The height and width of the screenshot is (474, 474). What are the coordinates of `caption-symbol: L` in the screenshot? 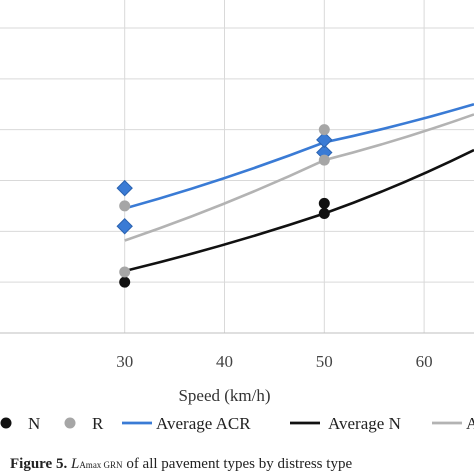 It's located at (75, 464).